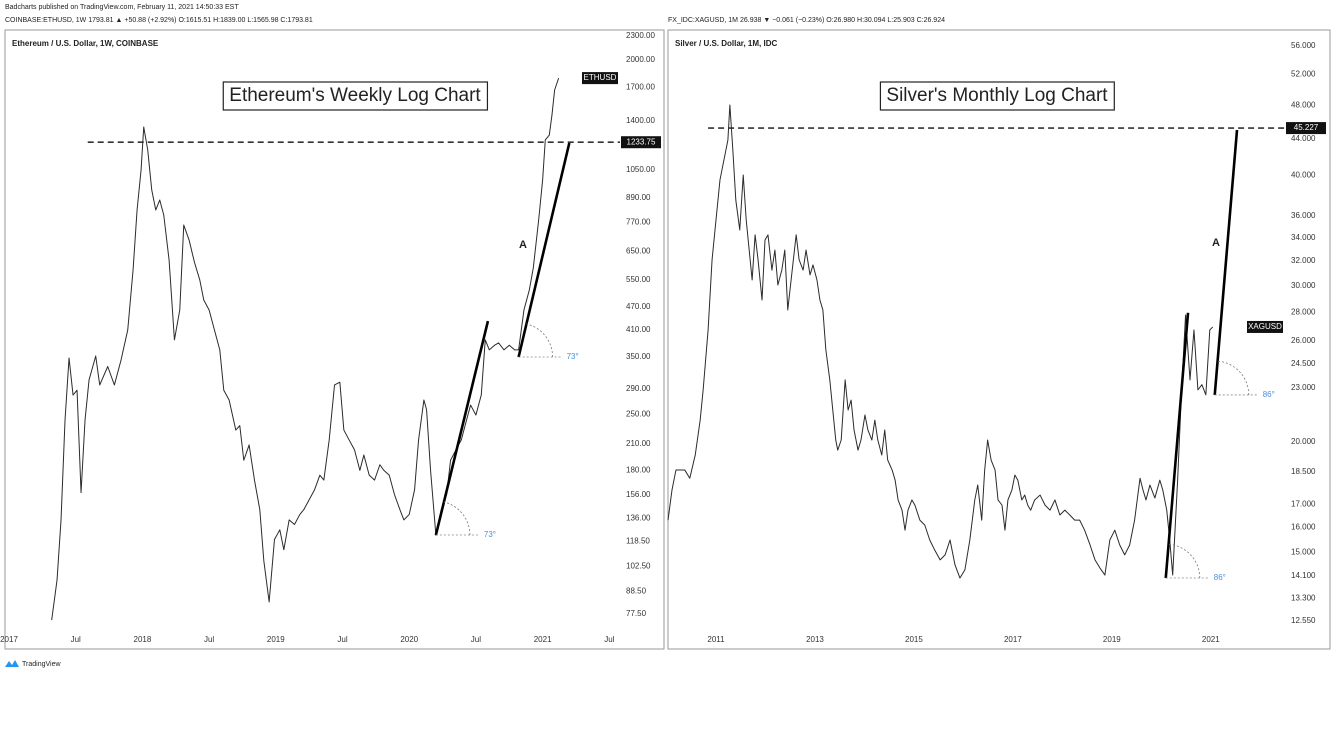 Image resolution: width=1334 pixels, height=750 pixels. Describe the element at coordinates (1303, 215) in the screenshot. I see `y-tick-label: 36.000` at that location.